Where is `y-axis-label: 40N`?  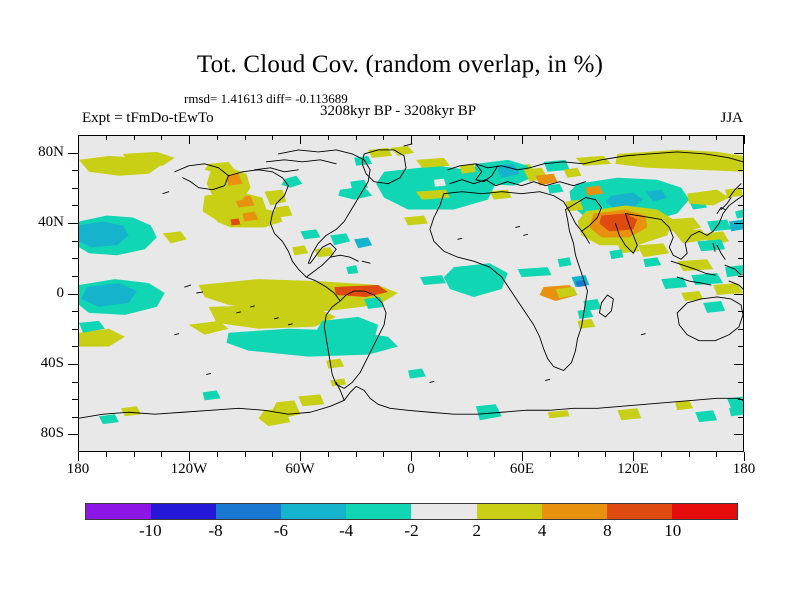
y-axis-label: 40N is located at coordinates (51, 222).